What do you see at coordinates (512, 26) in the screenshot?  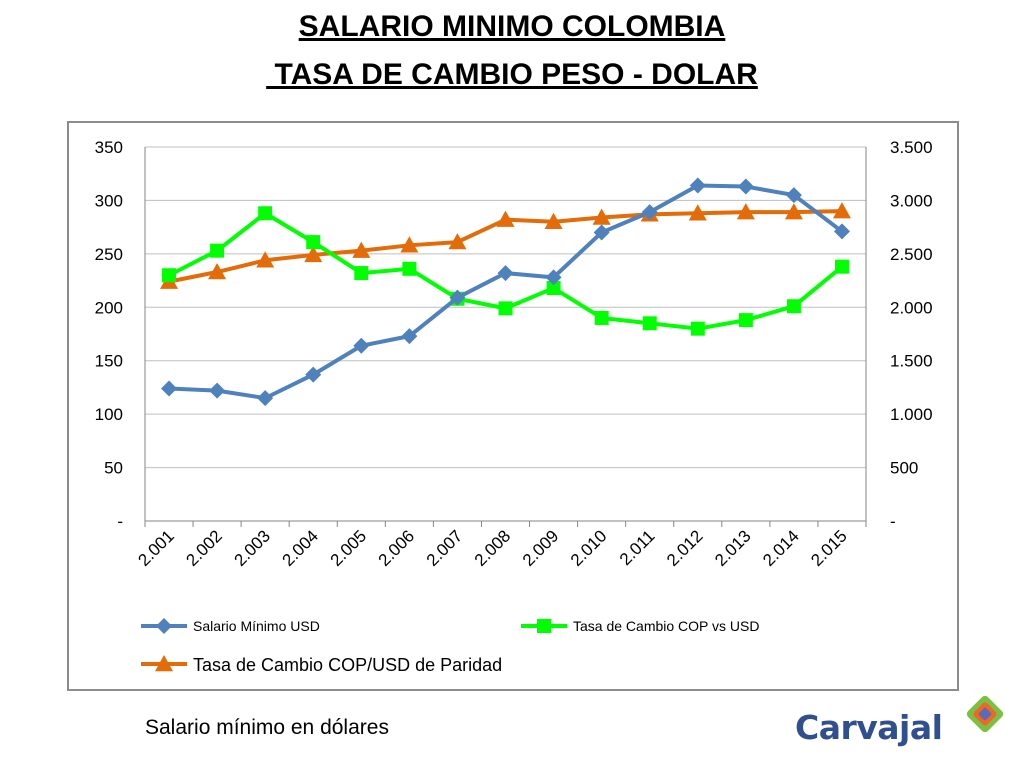 I see `page-title: SALARIO MINIMO COLOMBIA` at bounding box center [512, 26].